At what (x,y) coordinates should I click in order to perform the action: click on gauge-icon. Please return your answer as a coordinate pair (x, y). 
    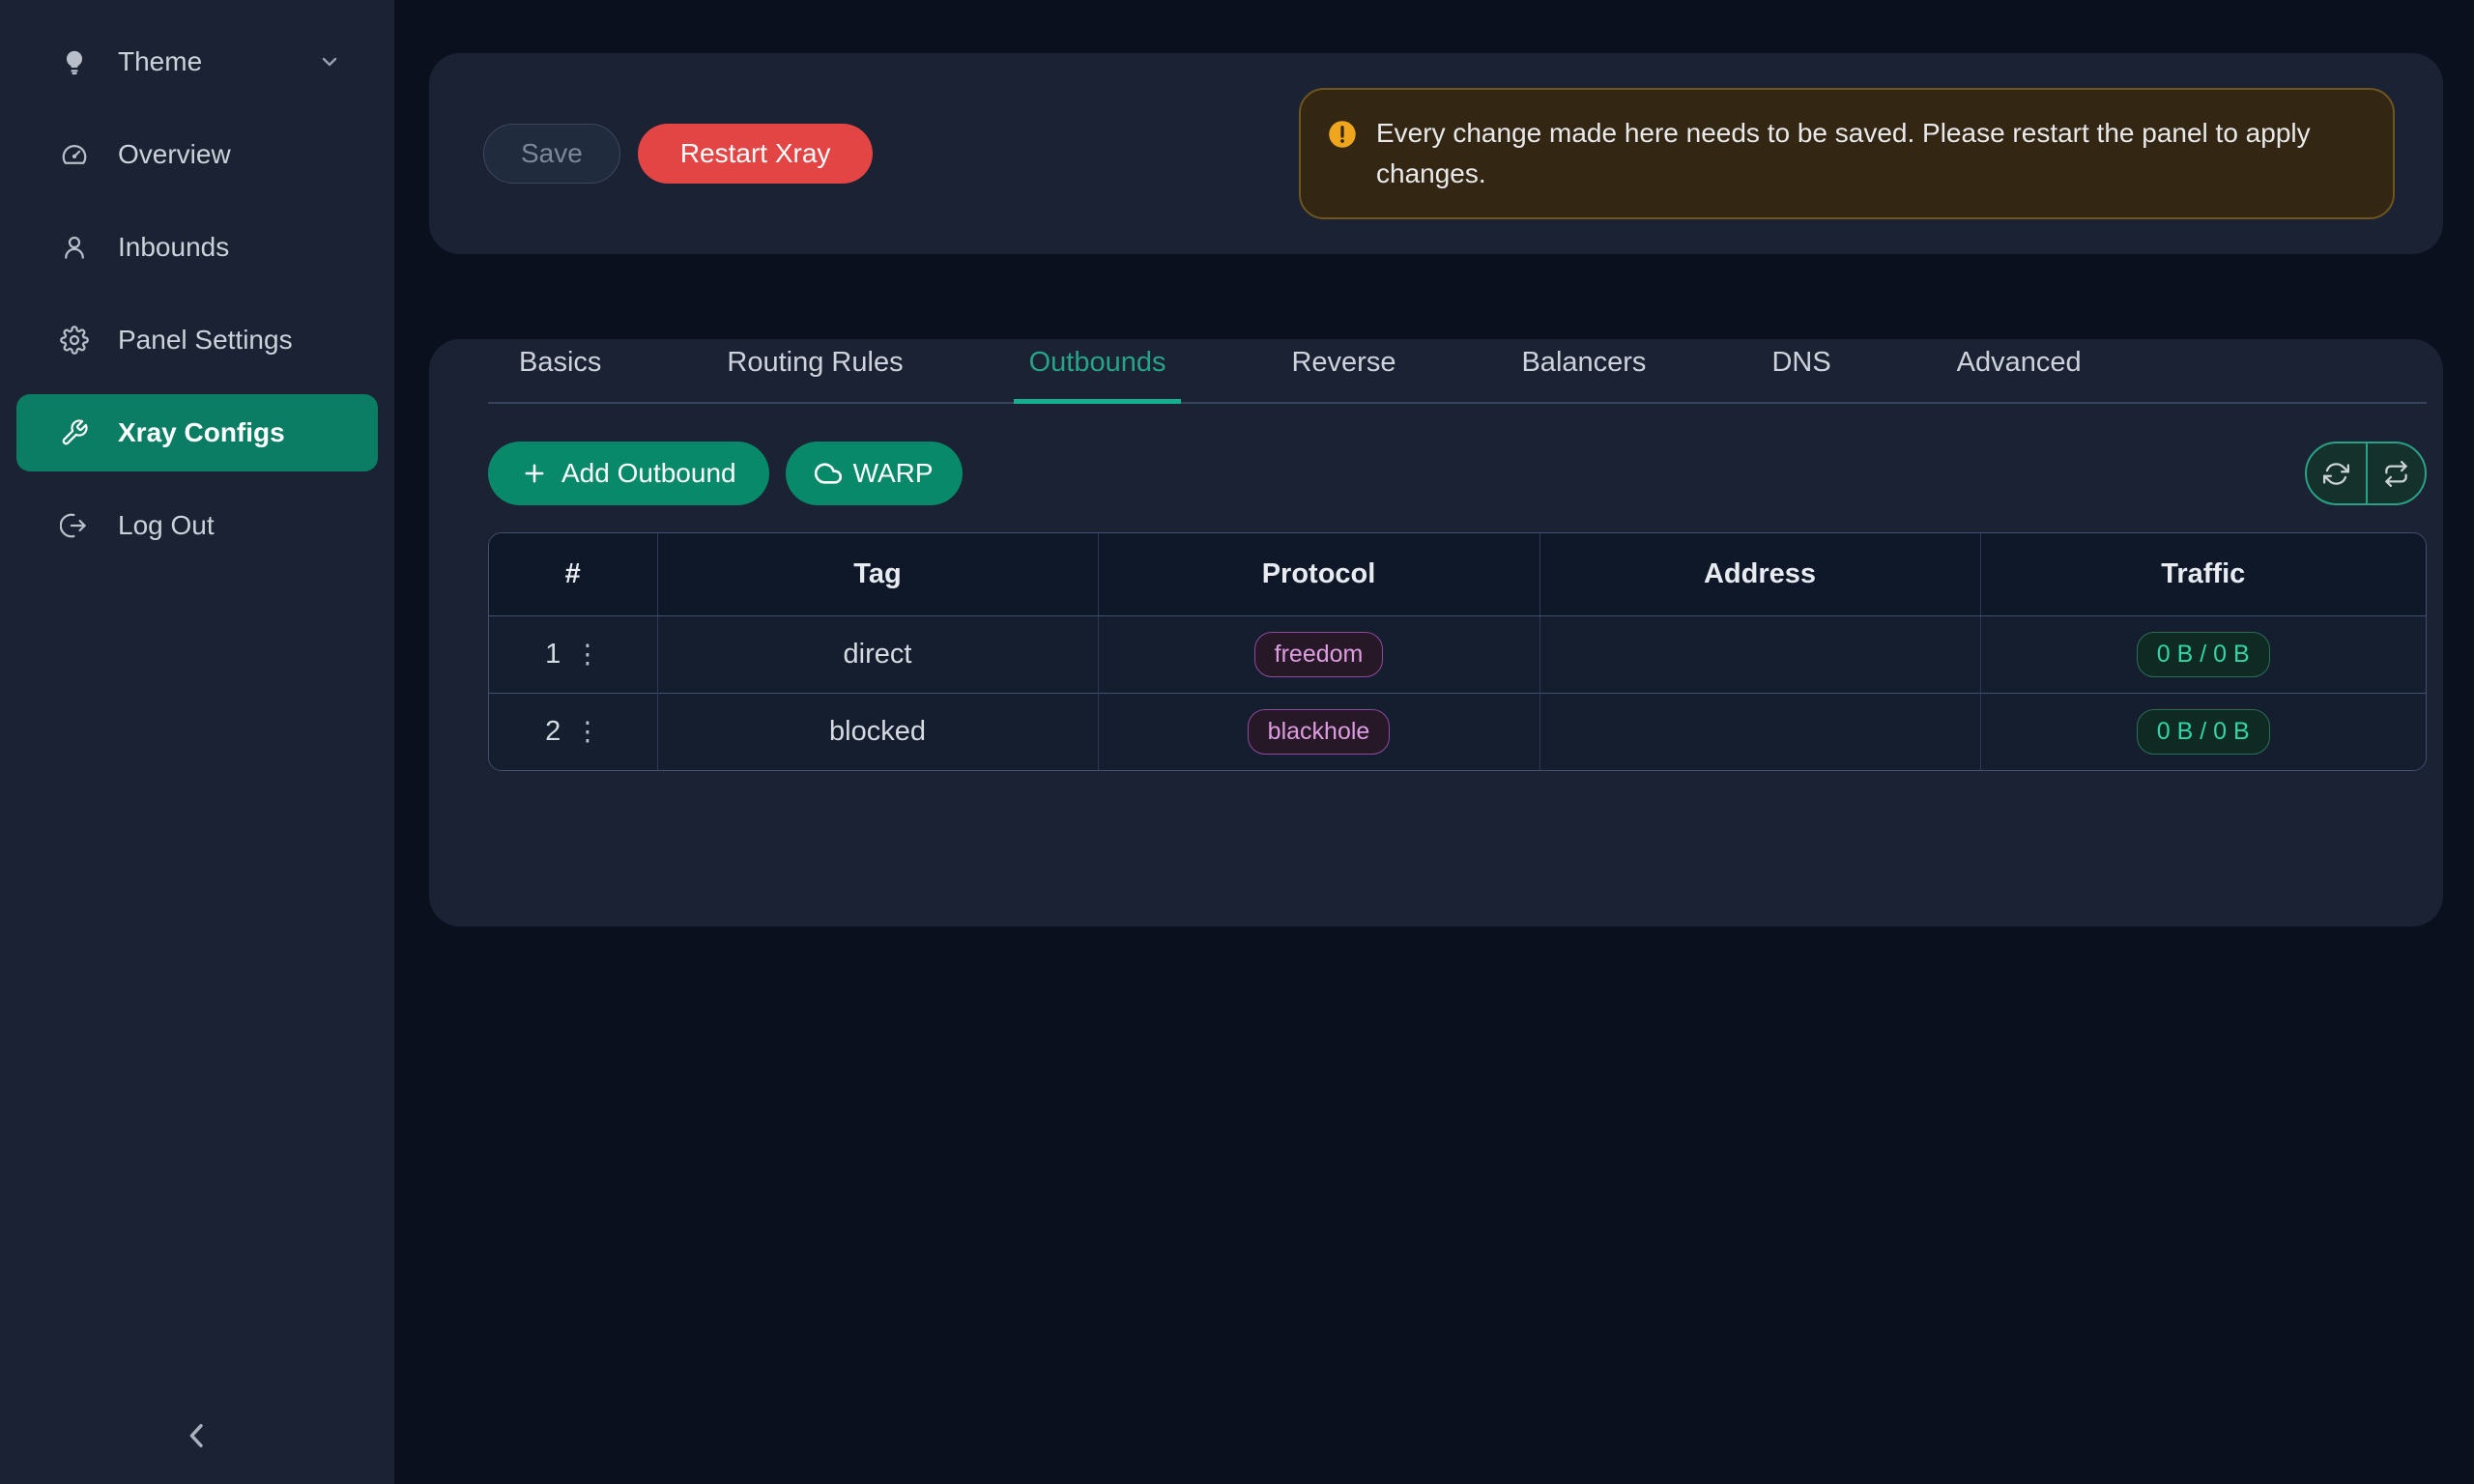
    Looking at the image, I should click on (75, 154).